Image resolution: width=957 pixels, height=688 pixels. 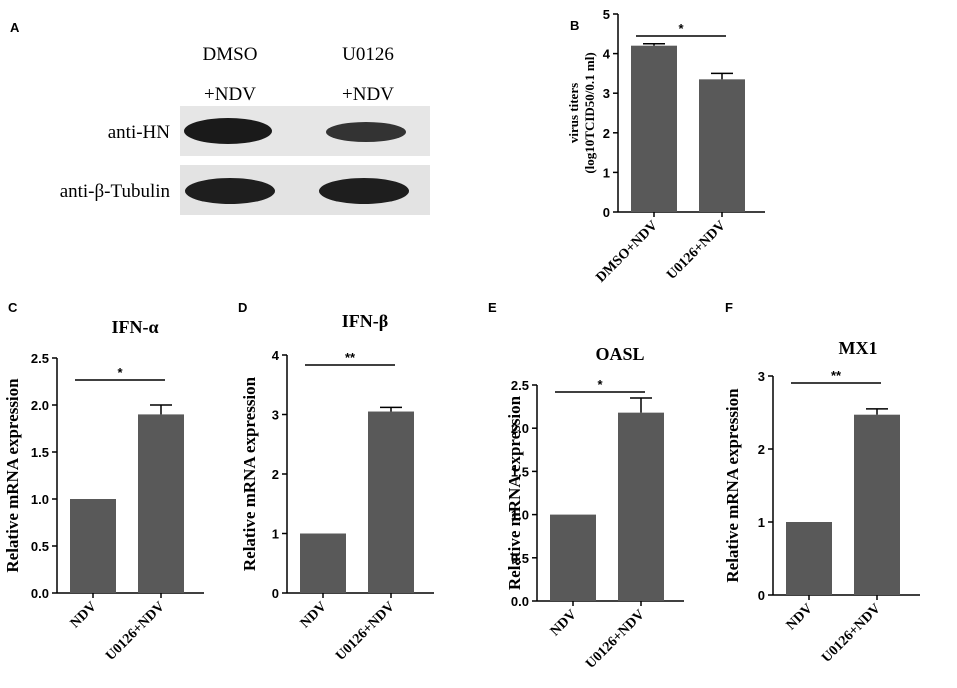 I want to click on chart-title: IFN-α, so click(x=134, y=327).